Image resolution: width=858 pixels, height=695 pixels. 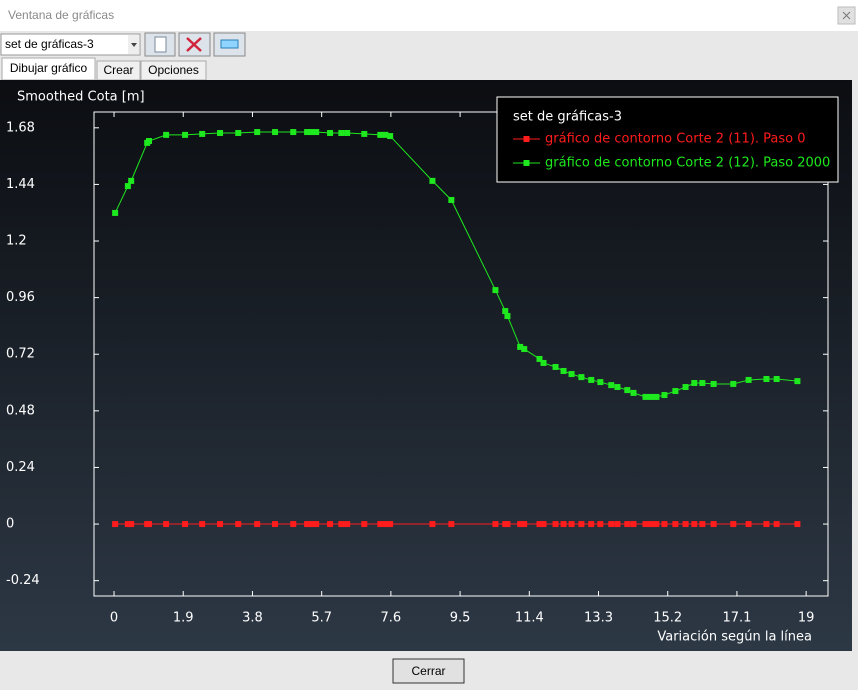 I want to click on legend-box, so click(x=667, y=139).